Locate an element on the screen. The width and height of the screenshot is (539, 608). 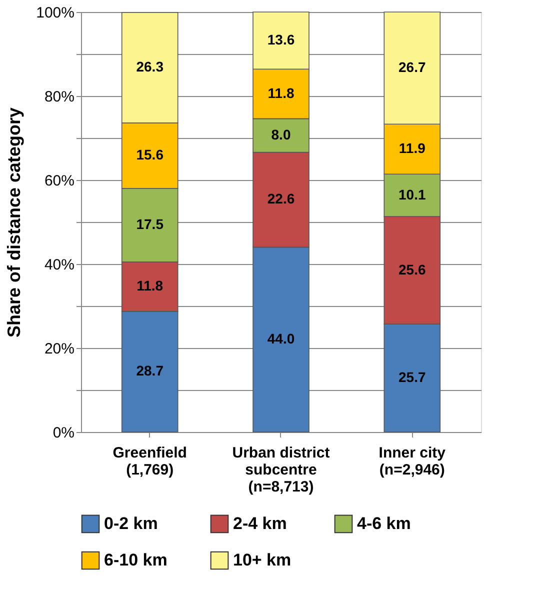
x-tick-label: Greenfield (1,769) is located at coordinates (149, 461).